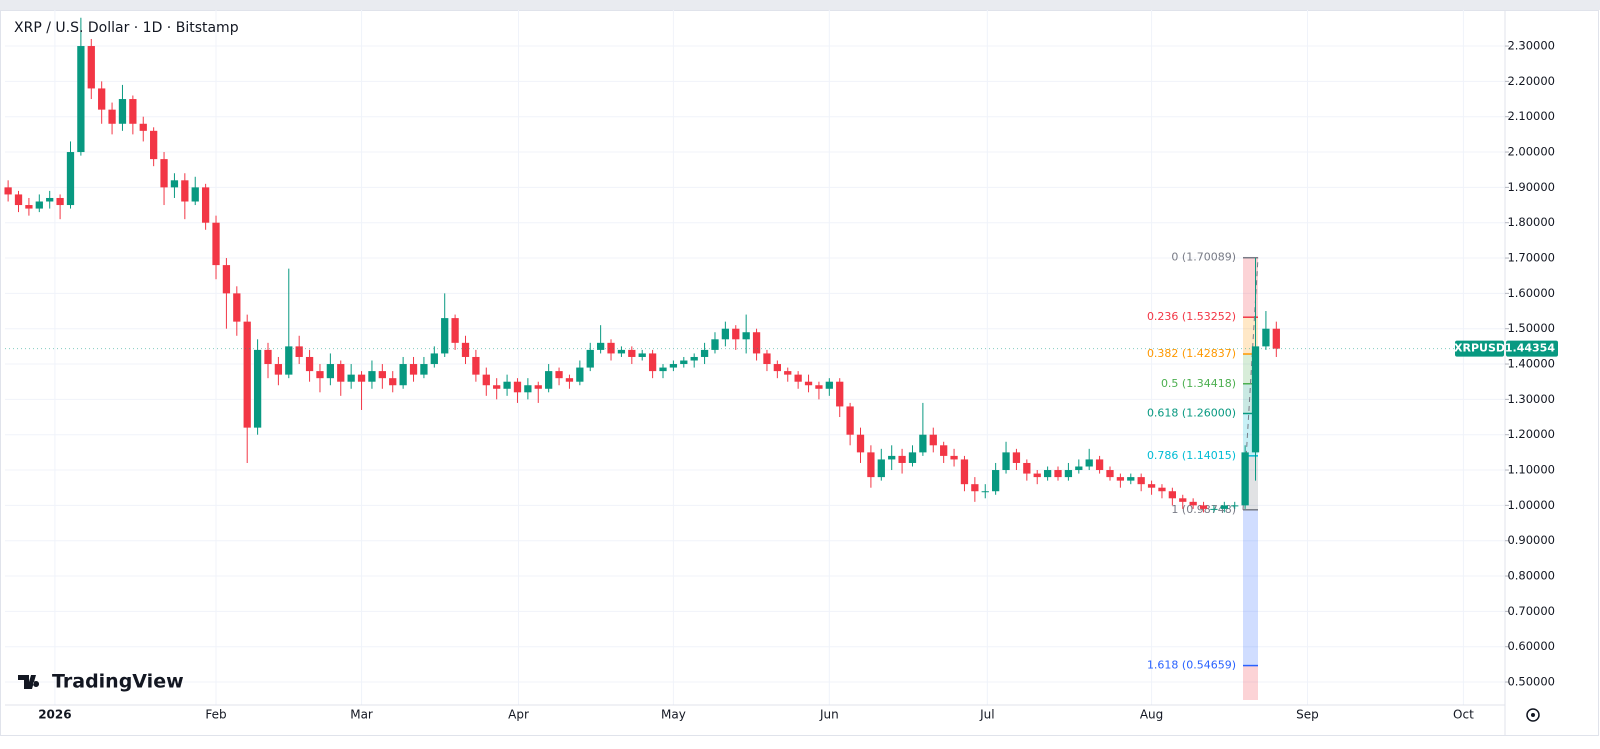 Image resolution: width=1600 pixels, height=749 pixels. I want to click on price-tag-label: 1.44354, so click(1530, 348).